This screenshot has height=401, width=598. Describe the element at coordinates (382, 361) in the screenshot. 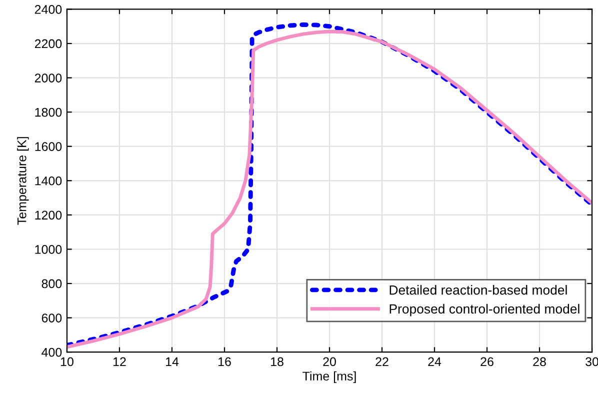

I see `x-tick-label: 22` at that location.